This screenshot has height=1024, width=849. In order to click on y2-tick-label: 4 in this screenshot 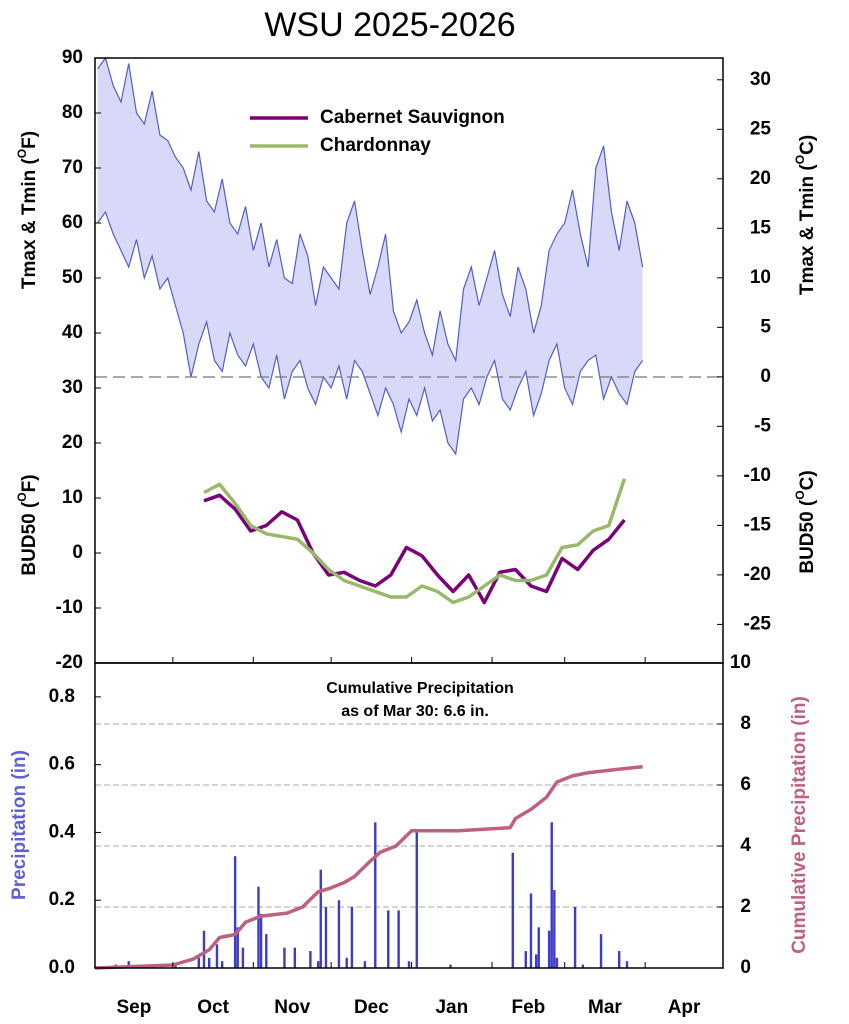, I will do `click(745, 845)`.